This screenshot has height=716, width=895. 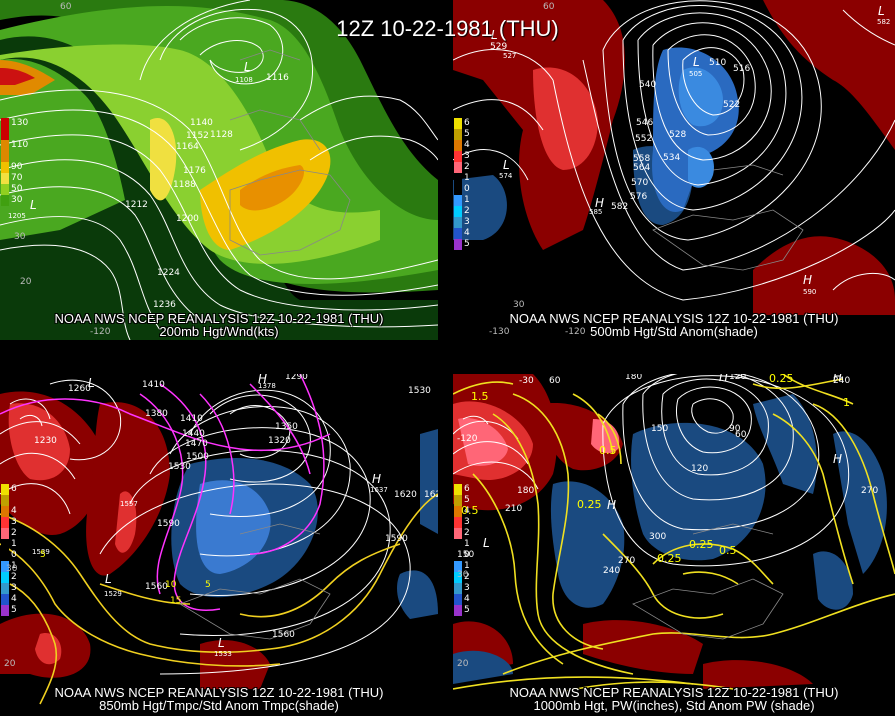 I want to click on lat-tick: 30, so click(x=20, y=237).